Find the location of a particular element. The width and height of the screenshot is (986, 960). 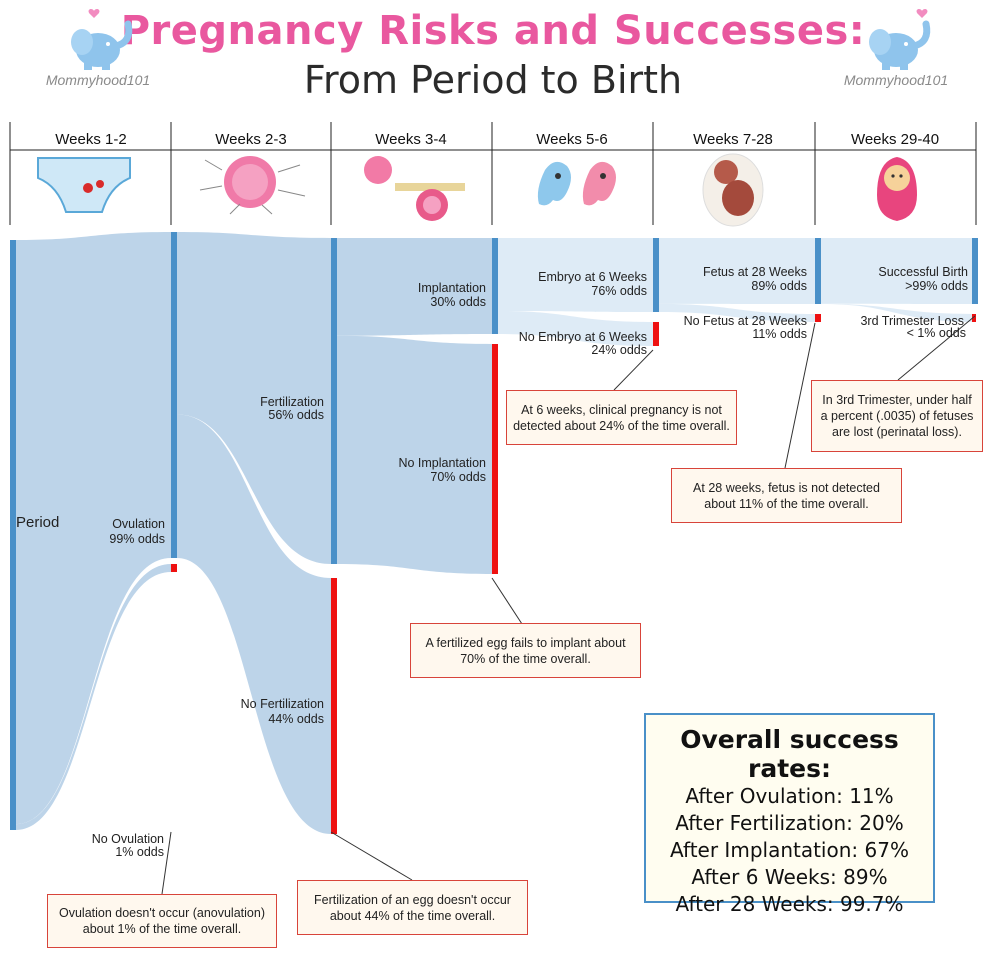

summary-heading: Overall success rates: is located at coordinates (789, 754).